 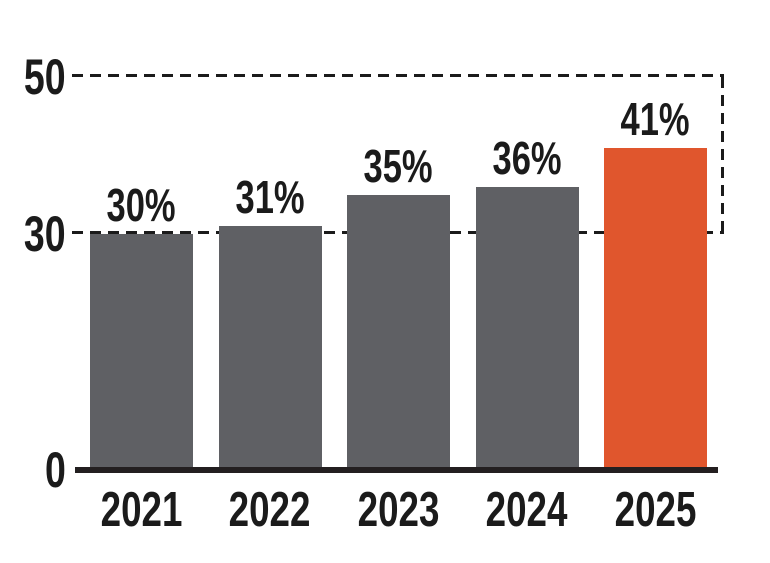 What do you see at coordinates (396, 470) in the screenshot?
I see `x-axis-line` at bounding box center [396, 470].